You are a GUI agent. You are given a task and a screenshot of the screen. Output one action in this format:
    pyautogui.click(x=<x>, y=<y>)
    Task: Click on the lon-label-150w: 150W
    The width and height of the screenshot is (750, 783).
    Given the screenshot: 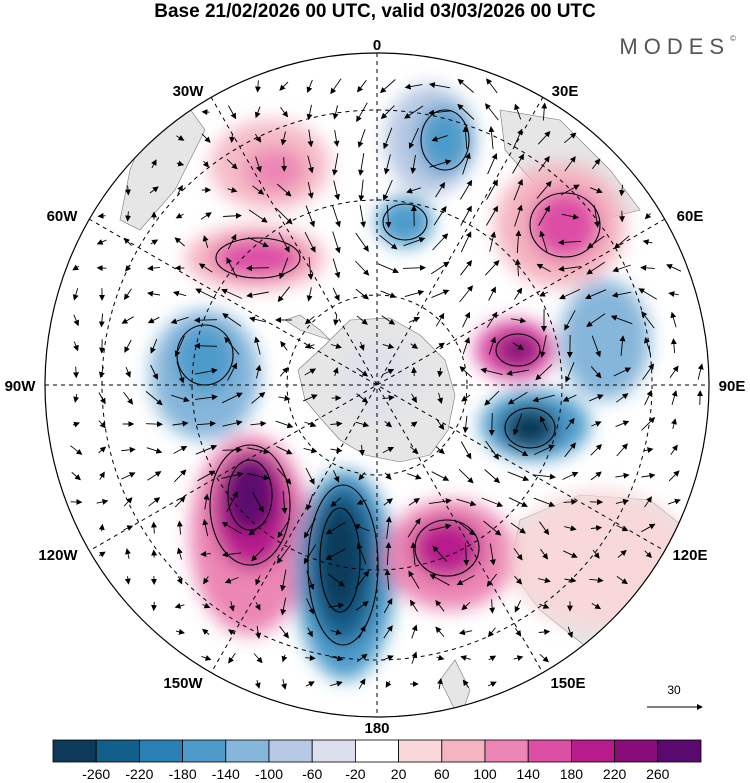 What is the action you would take?
    pyautogui.click(x=183, y=683)
    